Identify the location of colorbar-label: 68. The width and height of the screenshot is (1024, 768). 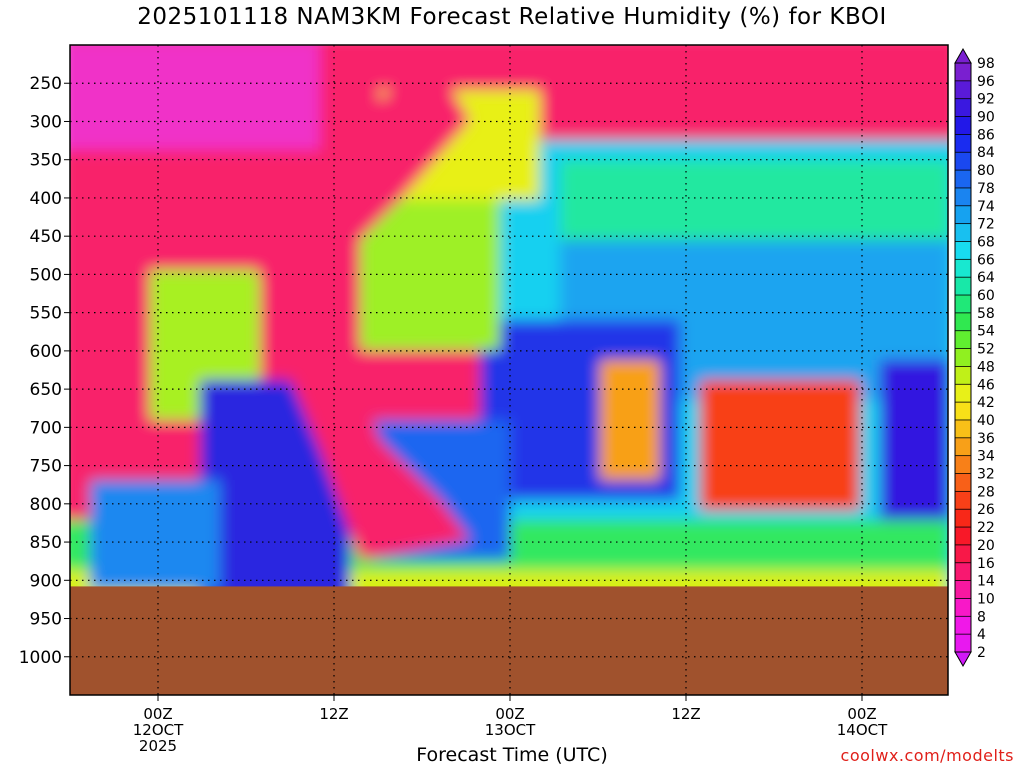
(986, 242).